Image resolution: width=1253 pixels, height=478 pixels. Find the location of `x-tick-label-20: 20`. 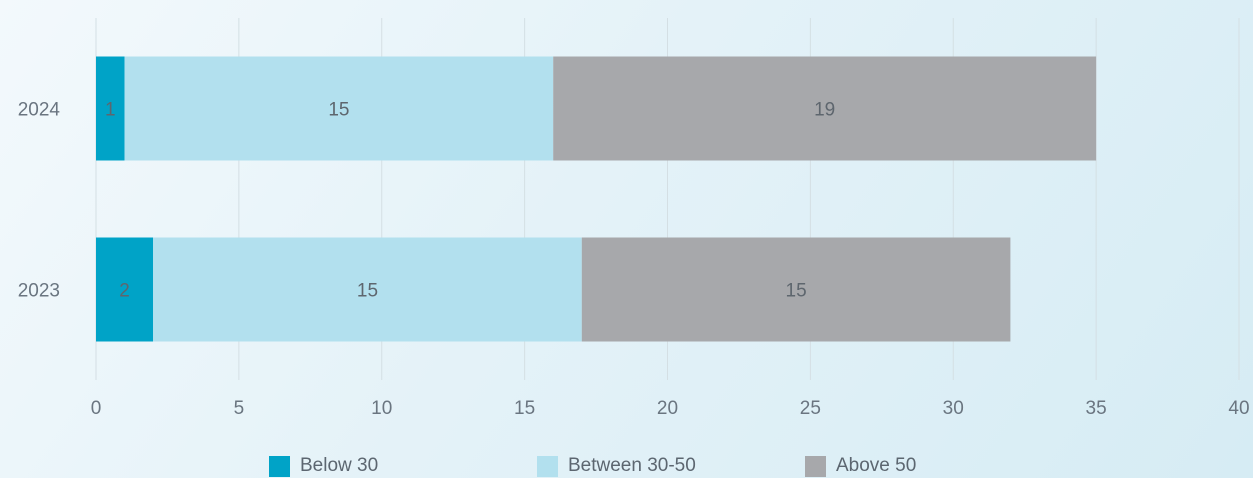

x-tick-label-20: 20 is located at coordinates (667, 408).